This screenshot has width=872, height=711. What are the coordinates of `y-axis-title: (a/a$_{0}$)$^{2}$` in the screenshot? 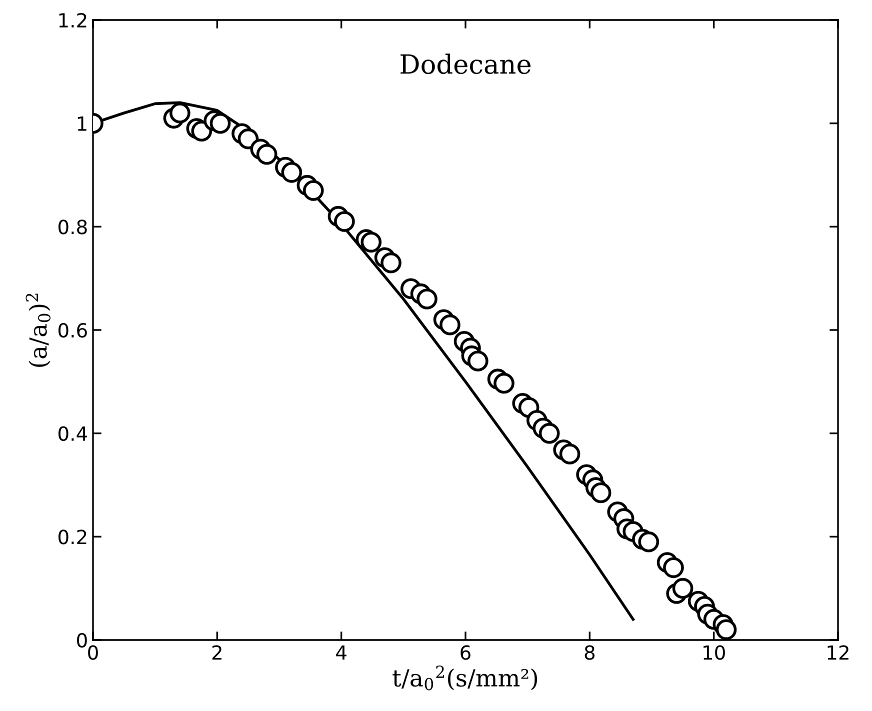 It's located at (38, 330).